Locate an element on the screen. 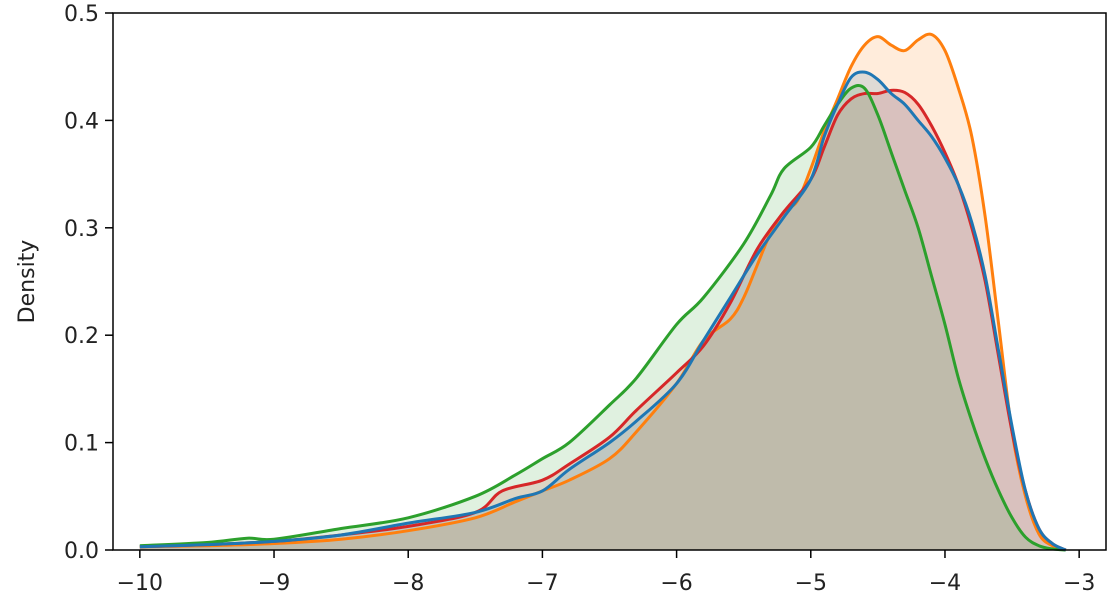 The height and width of the screenshot is (598, 1111). y-tick-label: 0.0 is located at coordinates (81, 551).